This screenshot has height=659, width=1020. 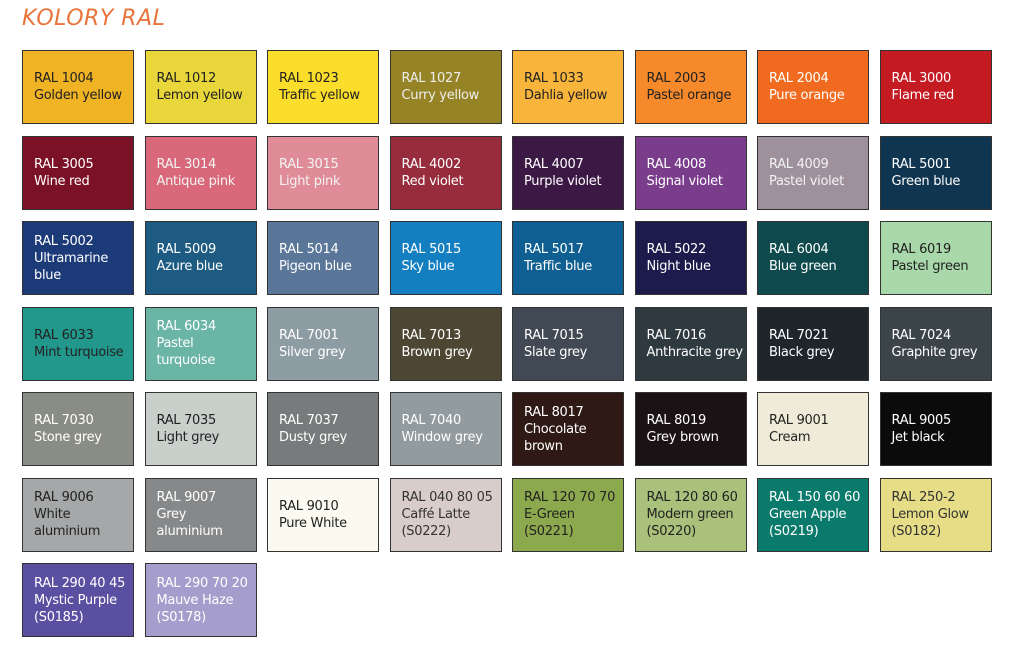 I want to click on color-swatch: RAL 4002 Red violet, so click(x=445, y=172).